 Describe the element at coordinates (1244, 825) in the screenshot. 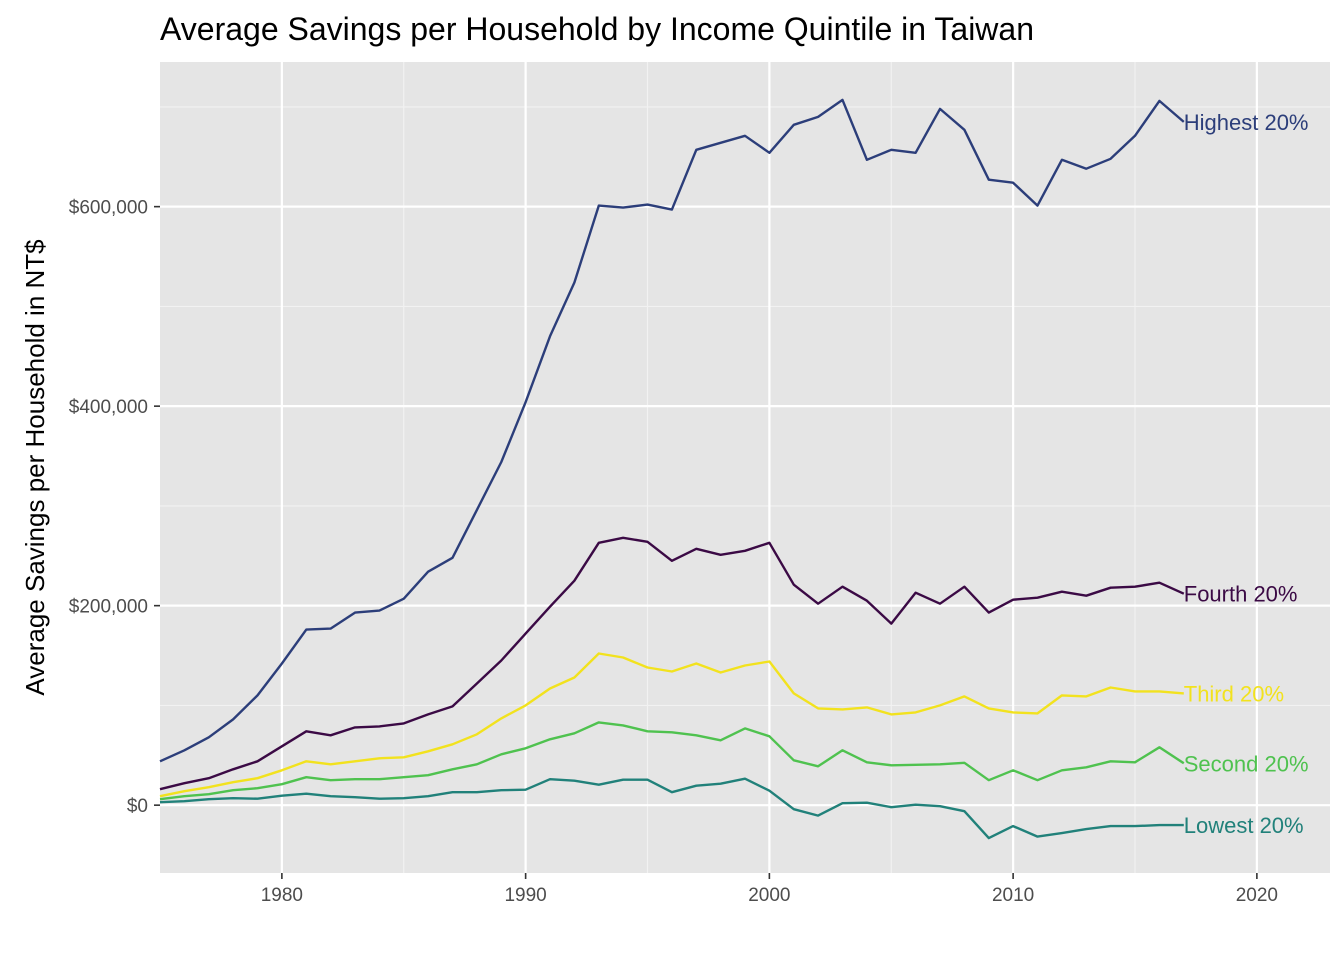

I see `series-label-lowest-20: Lowest 20%` at that location.